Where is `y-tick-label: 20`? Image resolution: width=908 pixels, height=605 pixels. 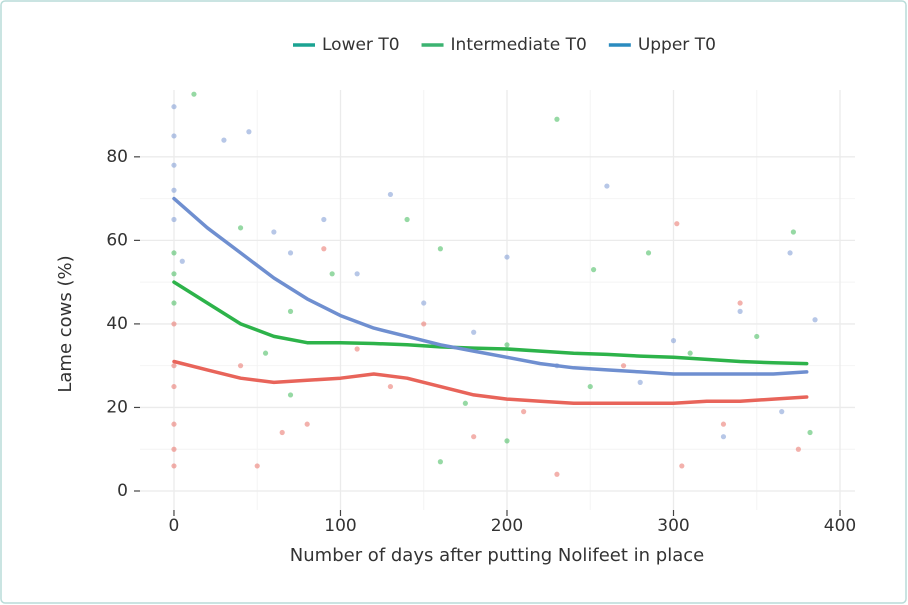
y-tick-label: 20 is located at coordinates (117, 407).